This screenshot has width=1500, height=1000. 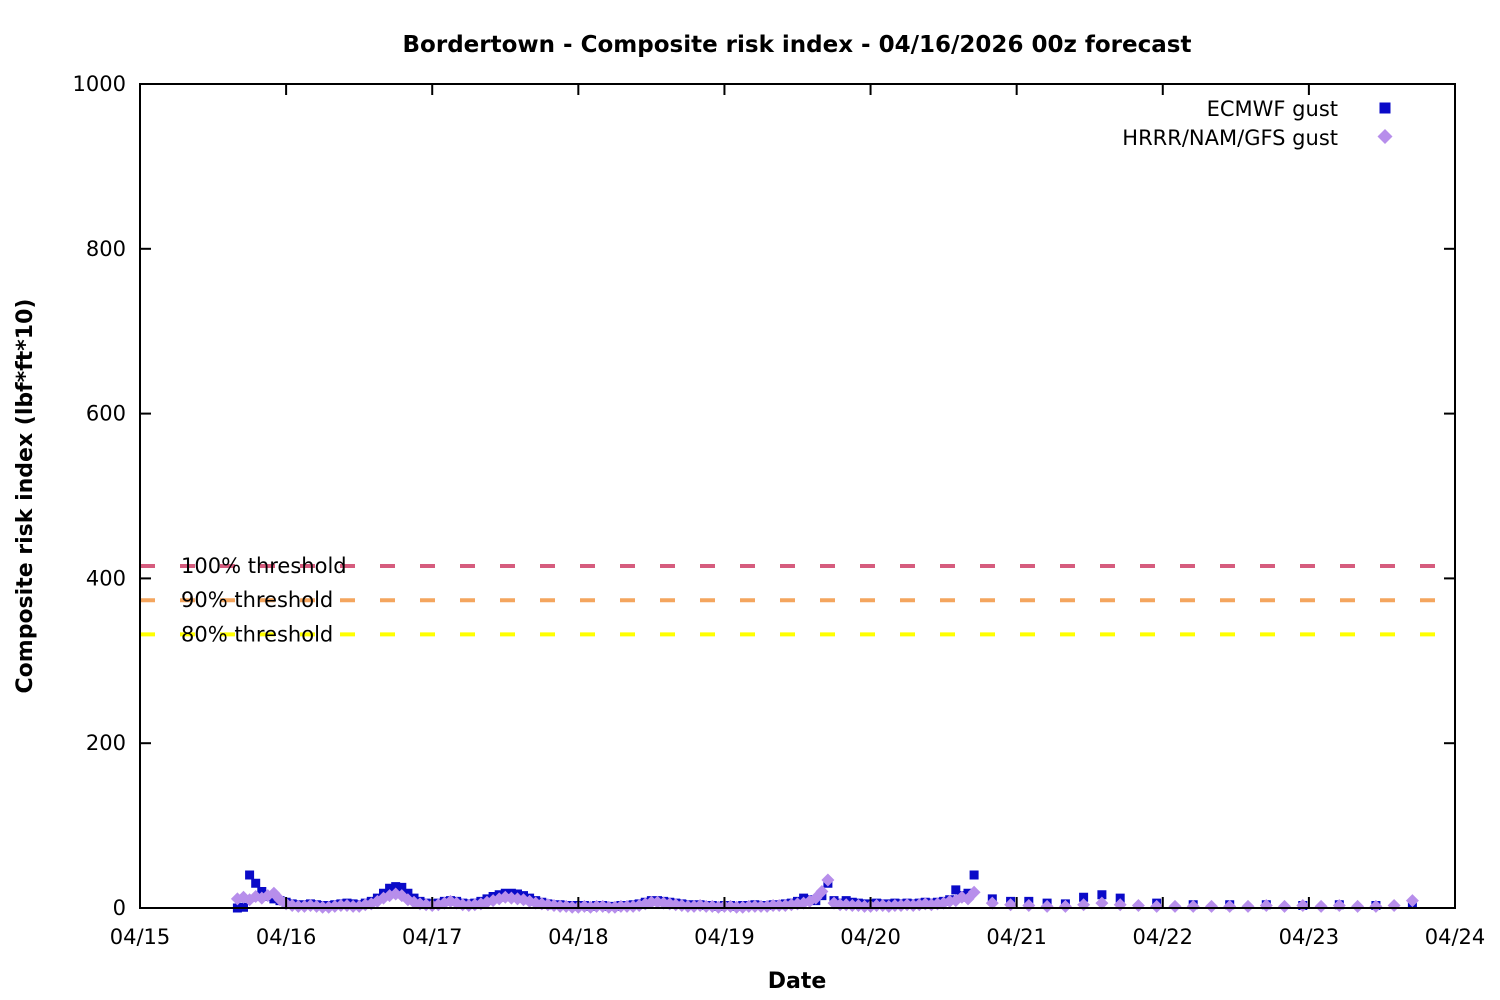 What do you see at coordinates (25, 496) in the screenshot?
I see `y-axis-label: Composite risk index (lbf*ft*10)` at bounding box center [25, 496].